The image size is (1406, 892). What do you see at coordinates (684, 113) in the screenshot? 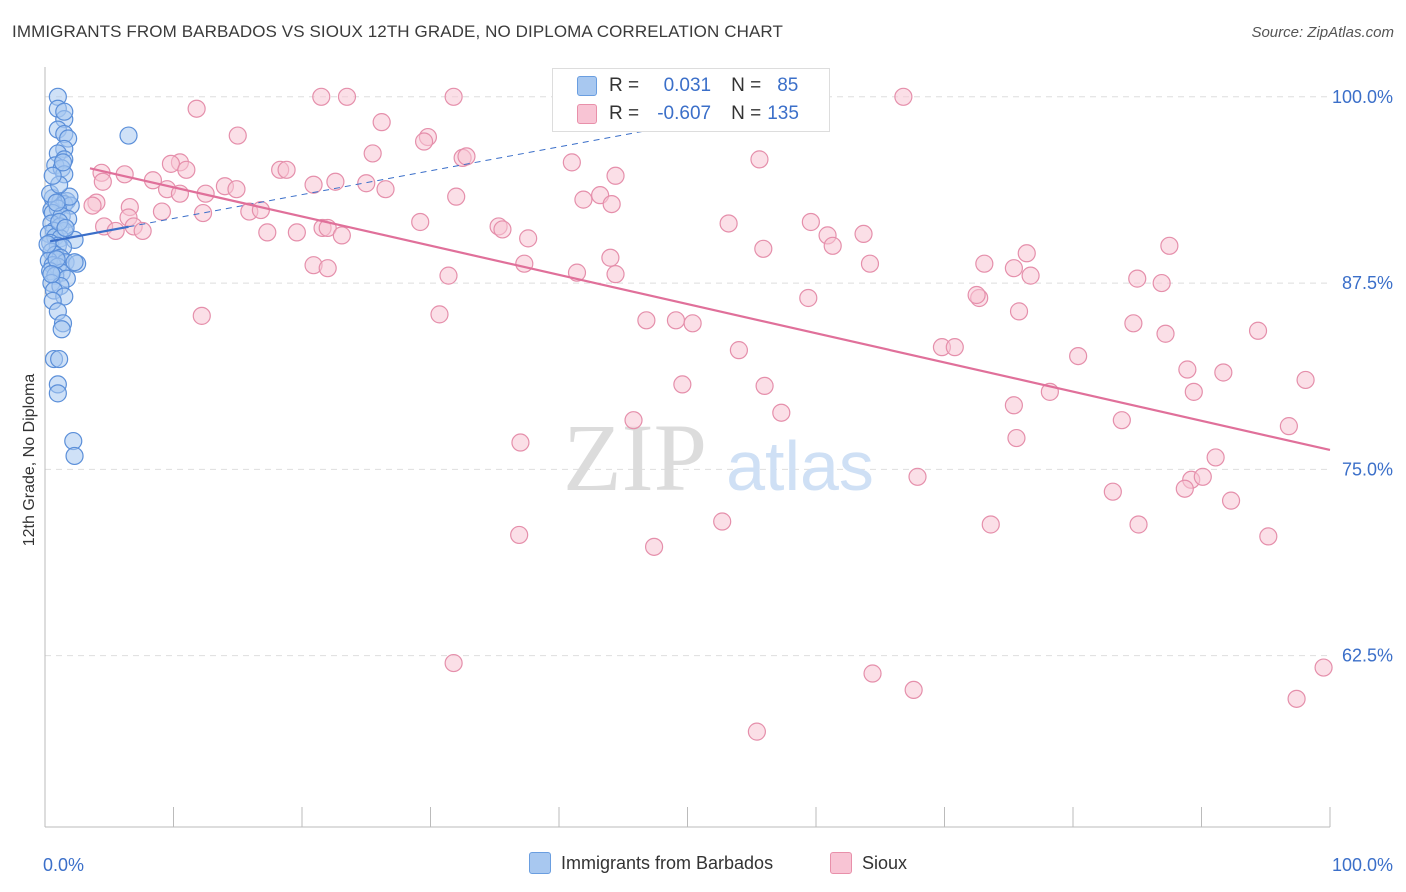
I see `r-value: -0.607` at bounding box center [684, 113].